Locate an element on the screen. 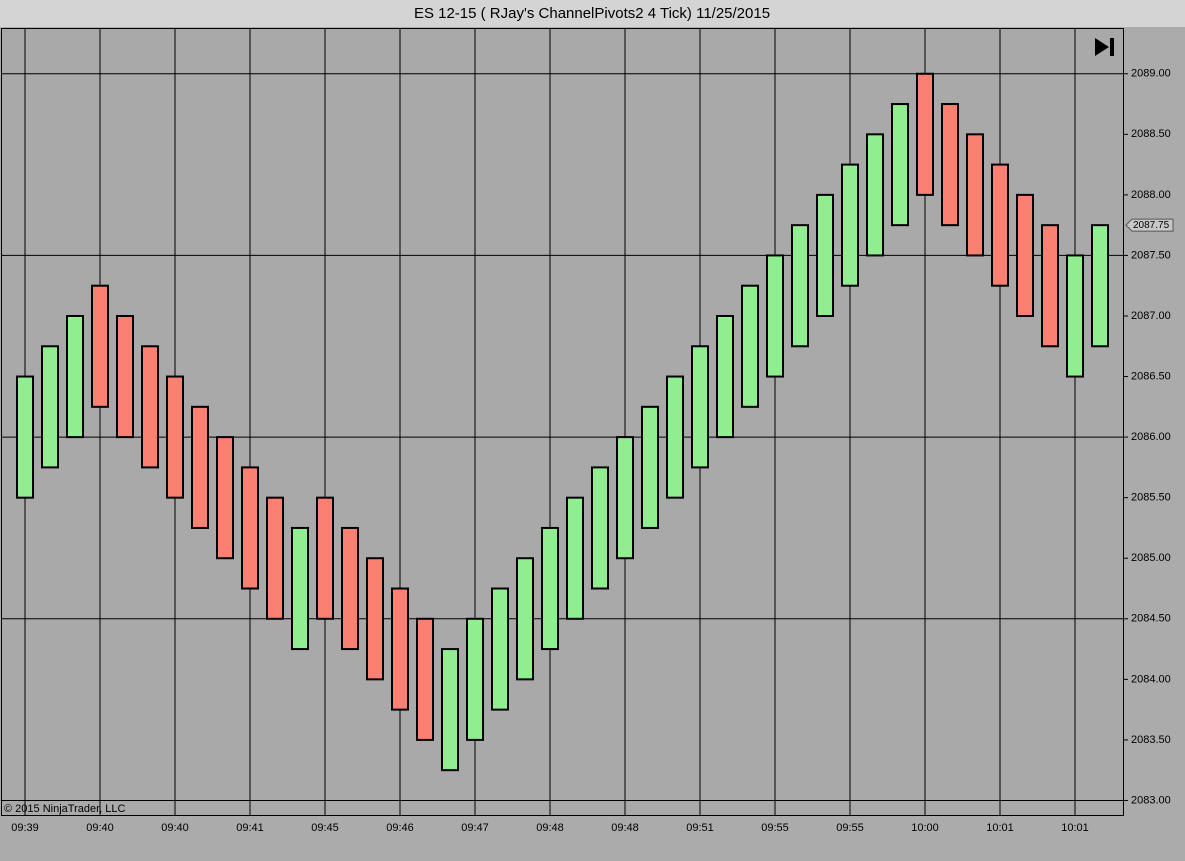 The image size is (1185, 861). y-tick-label: 2083.00 is located at coordinates (1151, 800).